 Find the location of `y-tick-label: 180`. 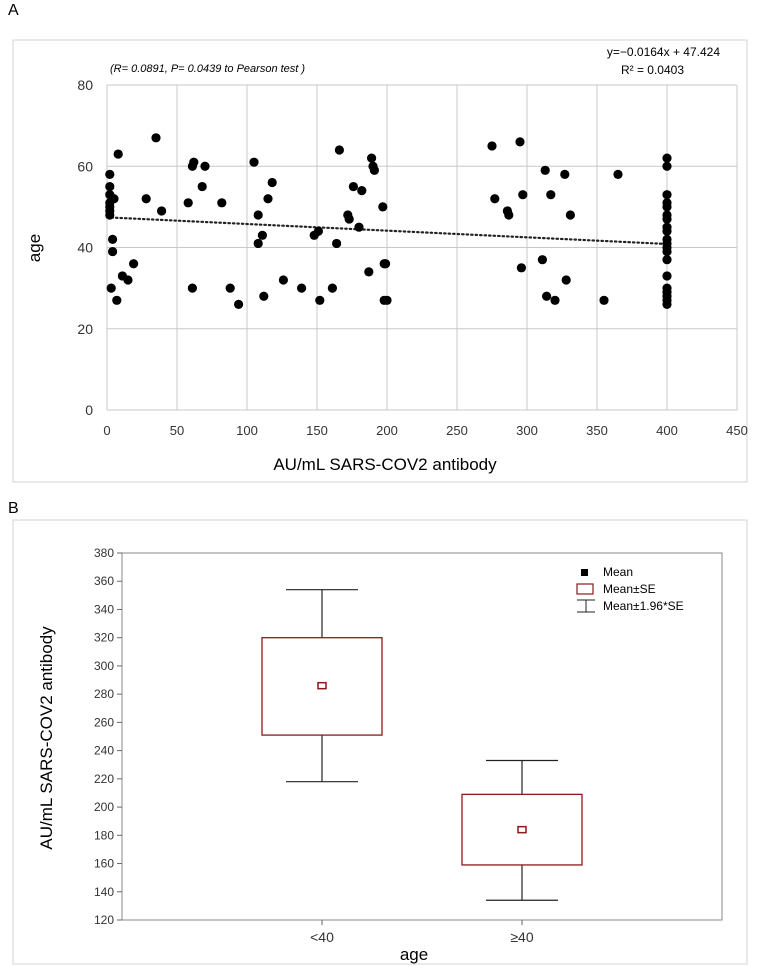

y-tick-label: 180 is located at coordinates (104, 835).